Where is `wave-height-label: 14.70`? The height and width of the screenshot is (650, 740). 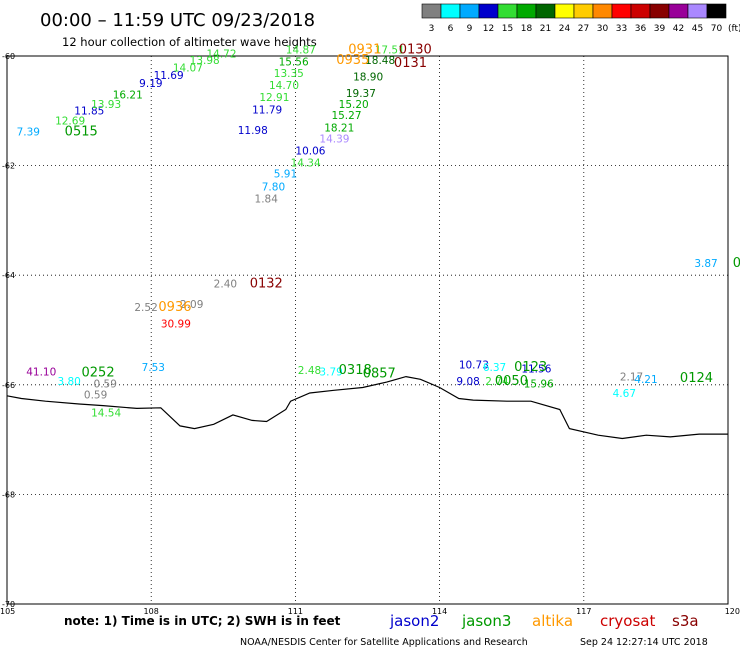 wave-height-label: 14.70 is located at coordinates (284, 86).